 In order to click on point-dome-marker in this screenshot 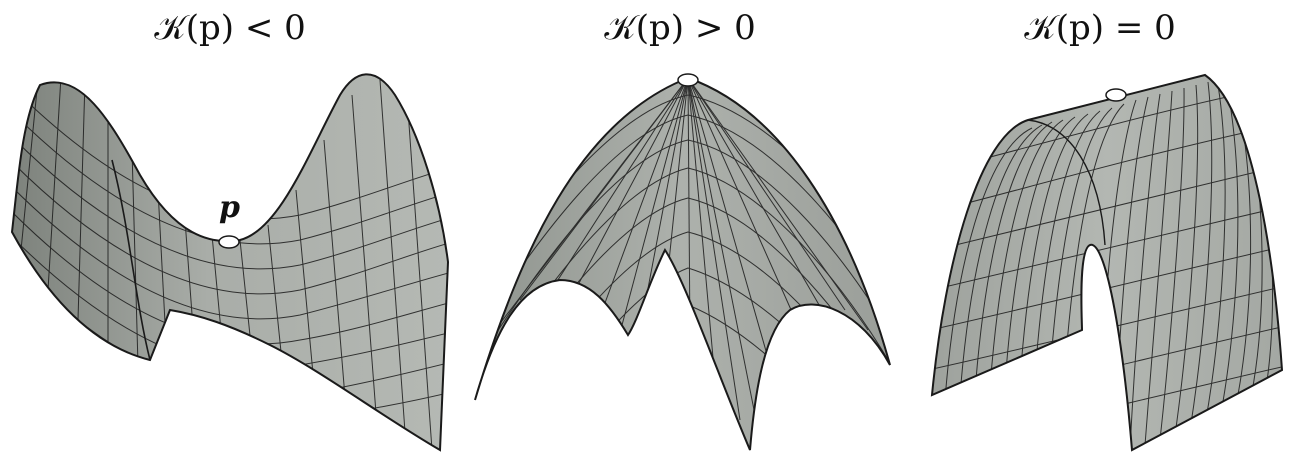, I will do `click(688, 80)`.